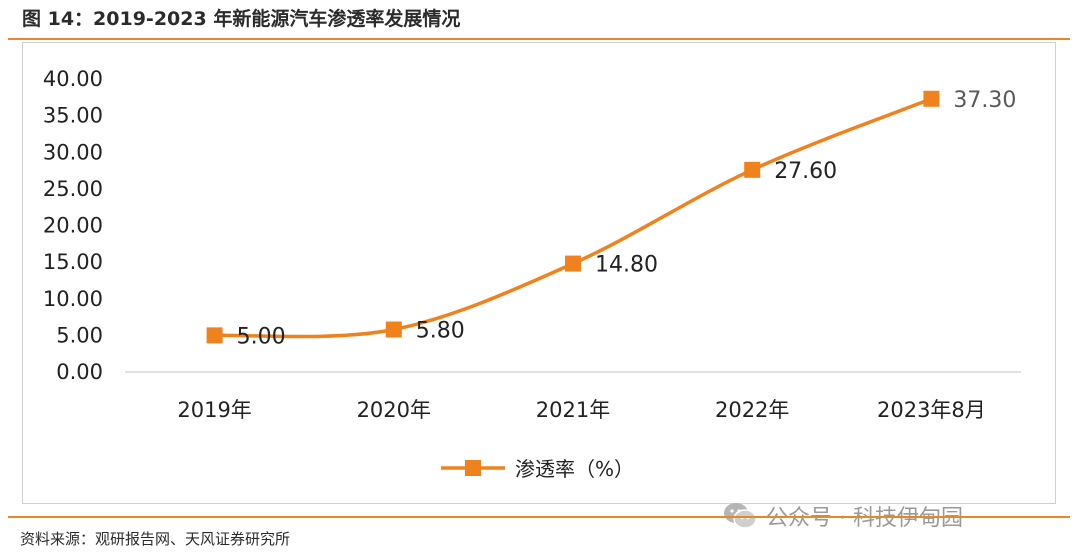 The image size is (1080, 560). Describe the element at coordinates (626, 265) in the screenshot. I see `data-label: 14.80` at that location.